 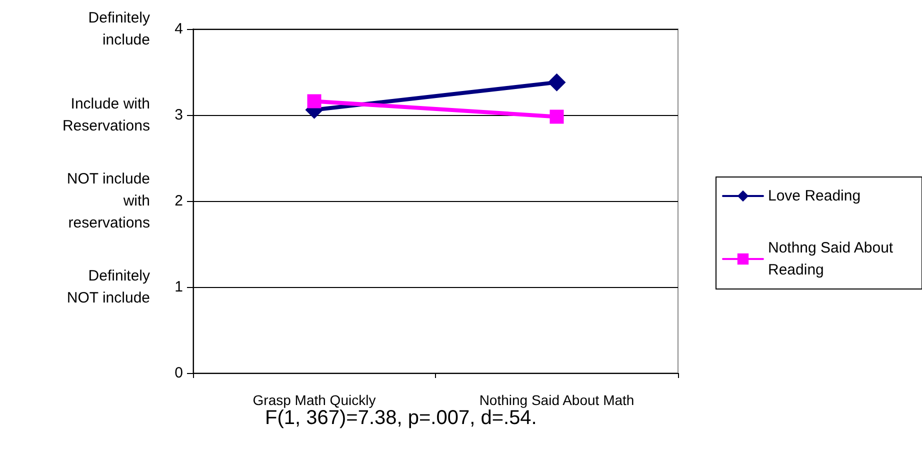 I want to click on text: F(1, 367)=7.38, p=.007, d=.54., so click(x=401, y=418).